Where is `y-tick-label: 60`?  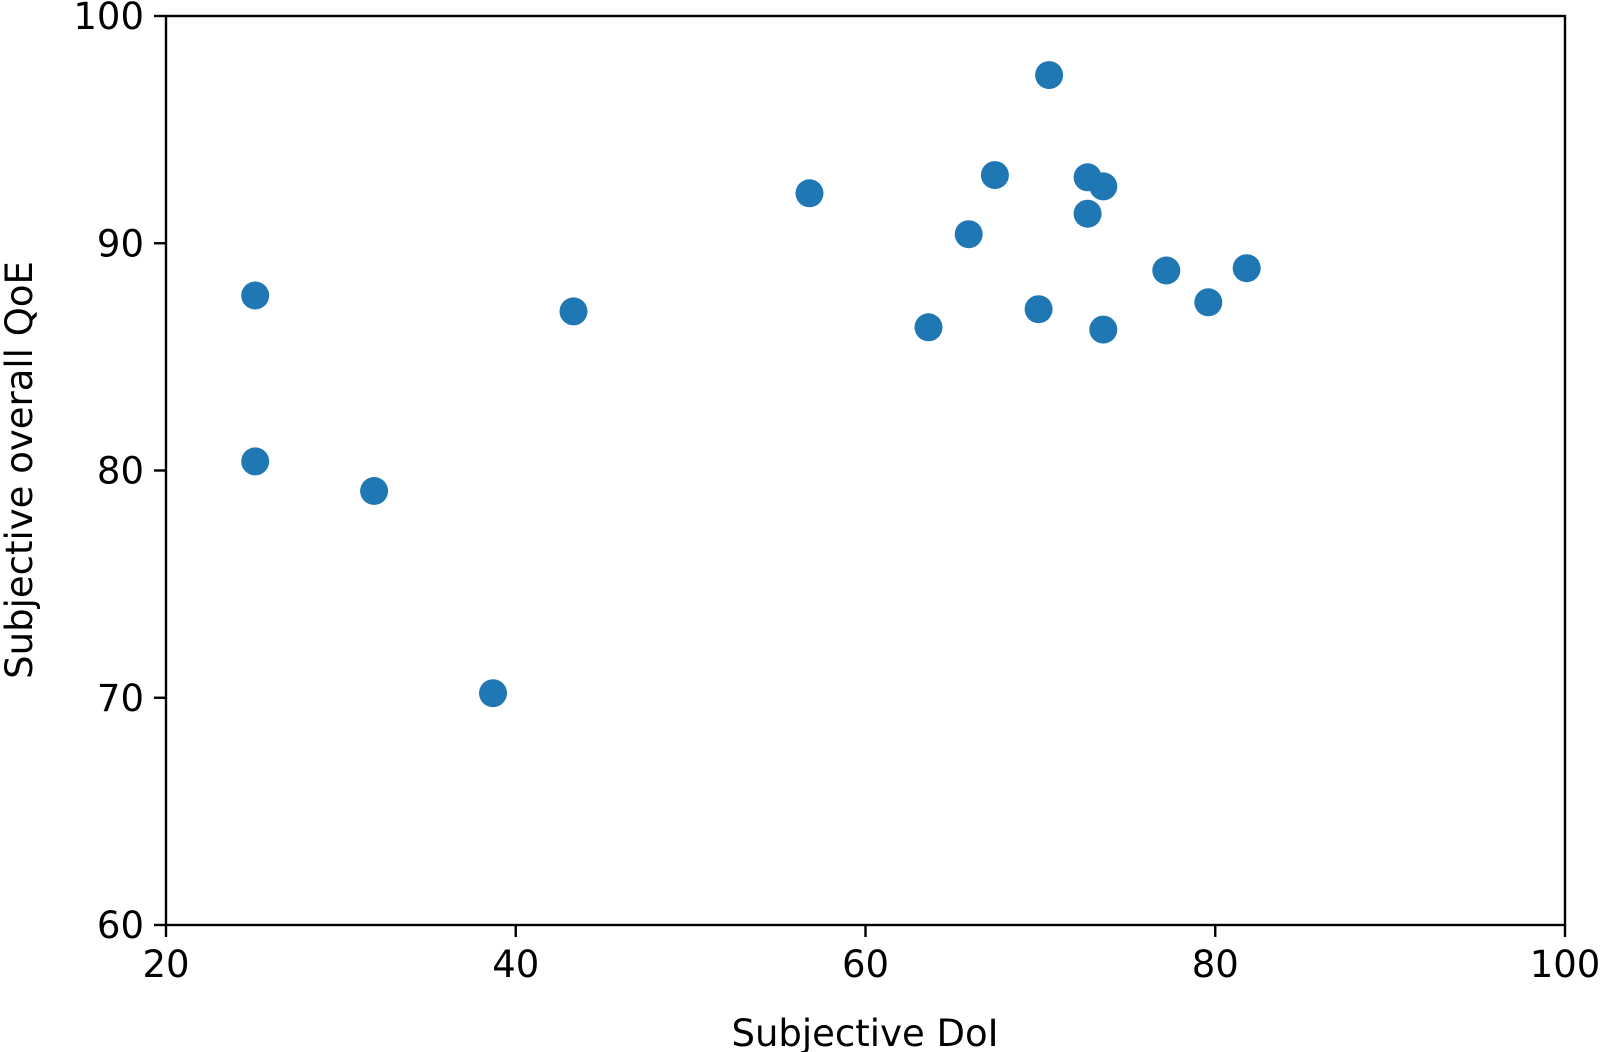 y-tick-label: 60 is located at coordinates (120, 925).